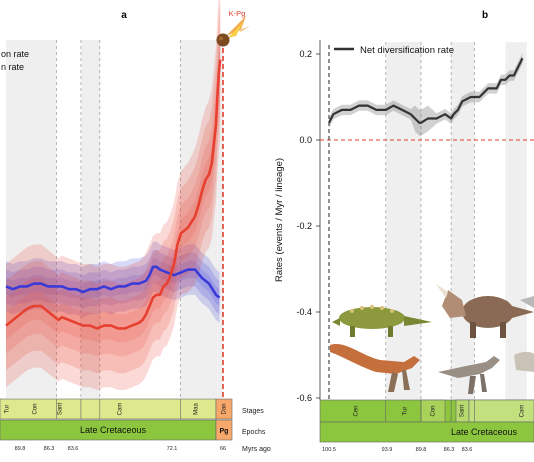 The image size is (534, 462). I want to click on stage-label-dan: Dan, so click(225, 408).